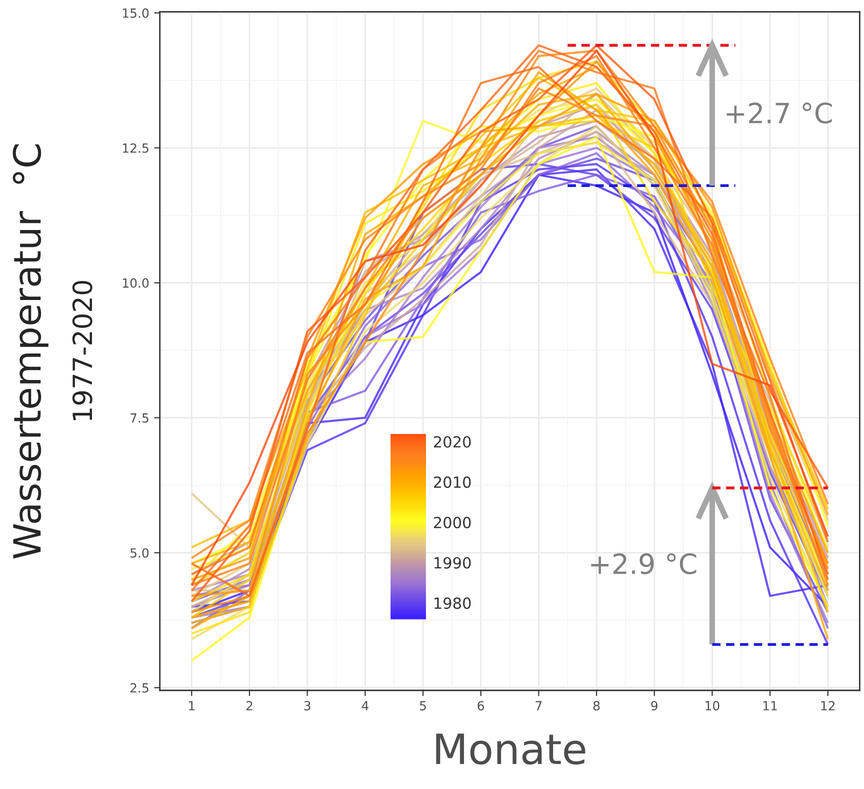 The width and height of the screenshot is (864, 789). I want to click on x-tick-label: 5, so click(423, 705).